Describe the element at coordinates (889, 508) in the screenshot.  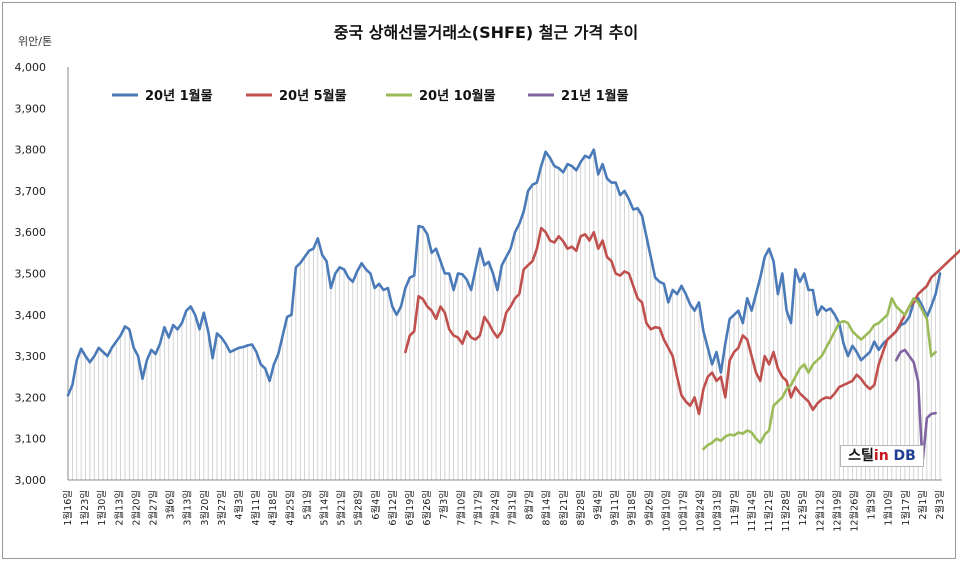
I see `x-tick-label: 1월10일` at that location.